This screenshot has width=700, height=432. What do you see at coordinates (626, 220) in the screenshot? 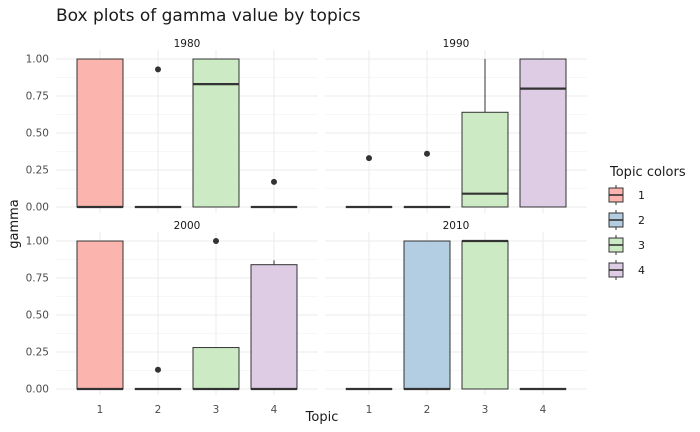
I see `legend-item: 2` at bounding box center [626, 220].